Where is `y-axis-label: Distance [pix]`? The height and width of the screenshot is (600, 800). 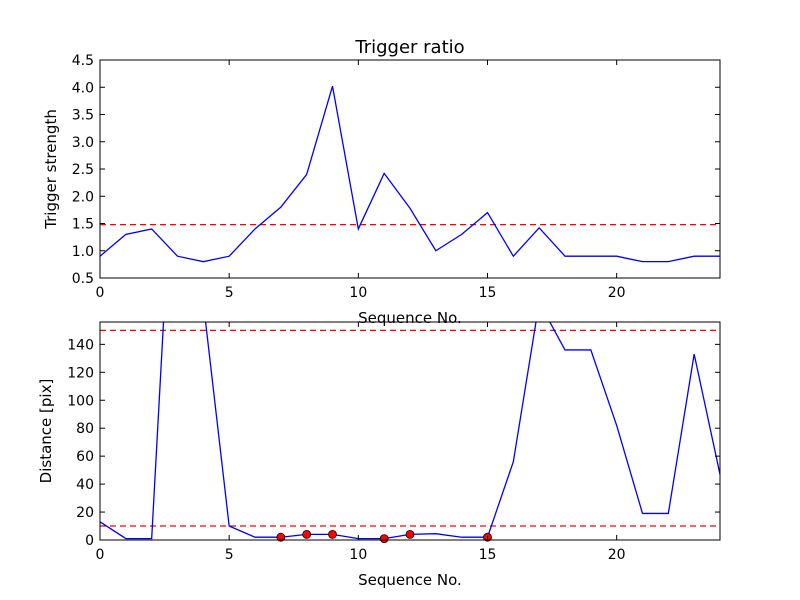 y-axis-label: Distance [pix] is located at coordinates (46, 431).